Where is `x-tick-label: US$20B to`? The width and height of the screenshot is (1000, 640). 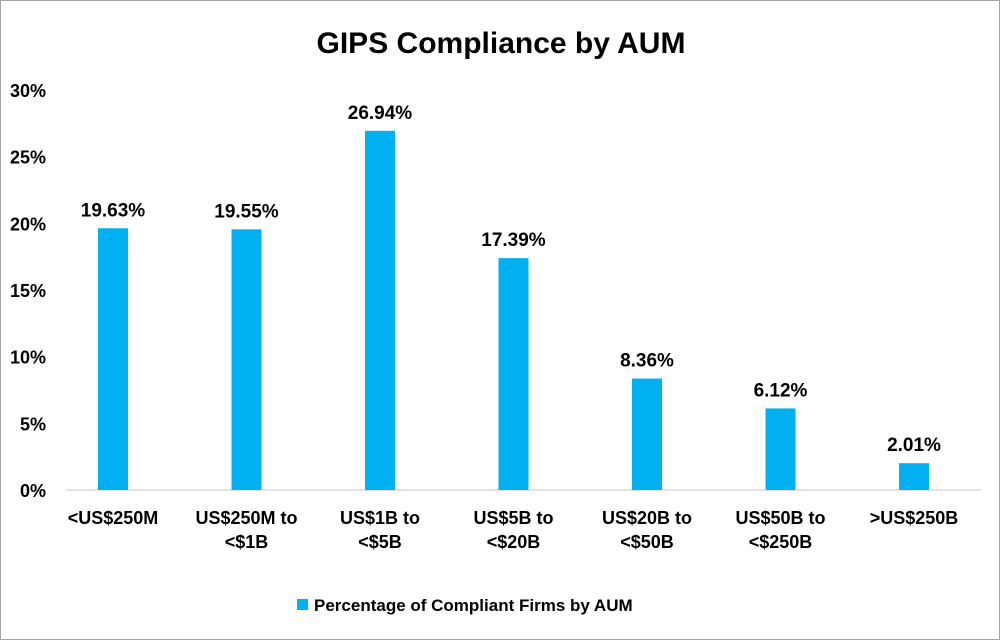 x-tick-label: US$20B to is located at coordinates (647, 518).